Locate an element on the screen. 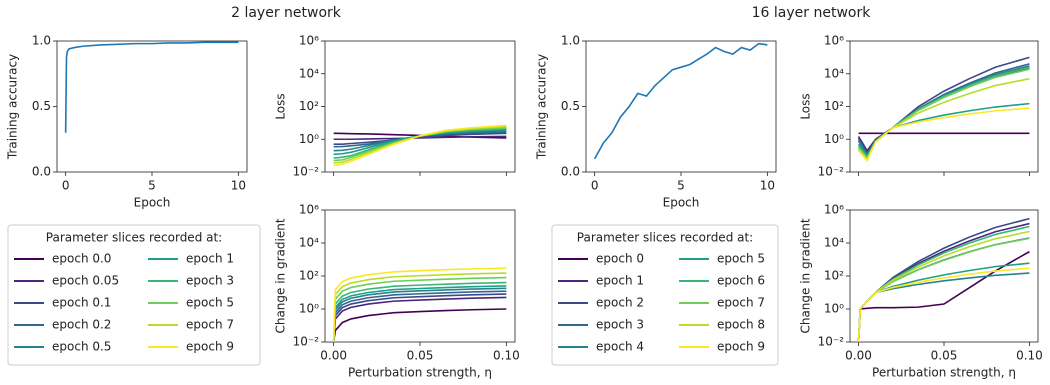  legend-label: epoch 8 is located at coordinates (741, 325).